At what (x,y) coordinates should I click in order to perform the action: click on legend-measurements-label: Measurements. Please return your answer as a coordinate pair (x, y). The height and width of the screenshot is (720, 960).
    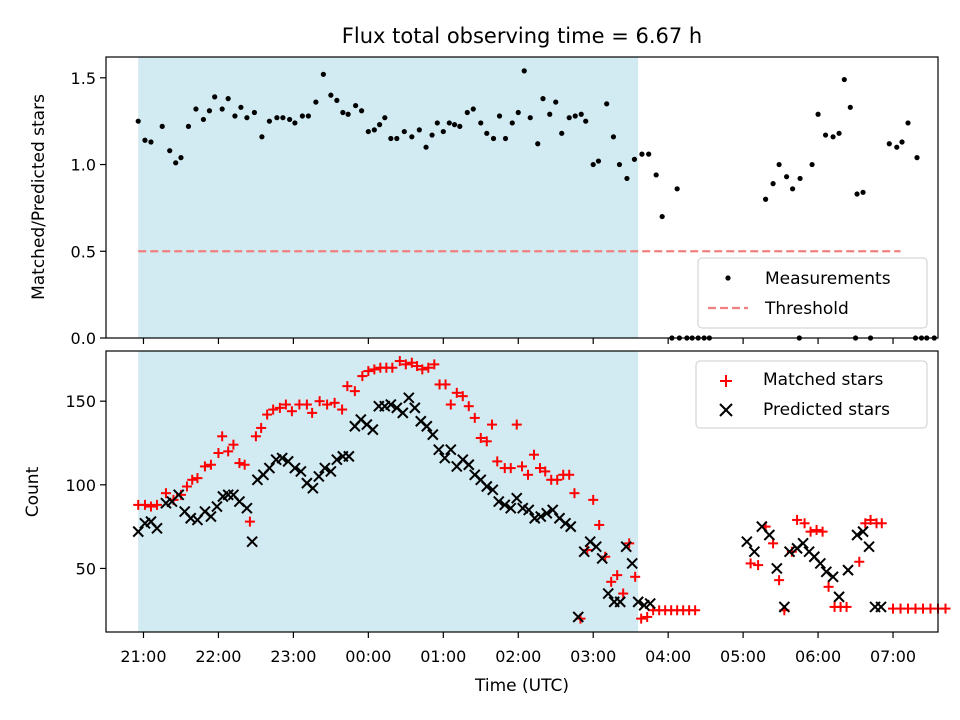
    Looking at the image, I should click on (828, 279).